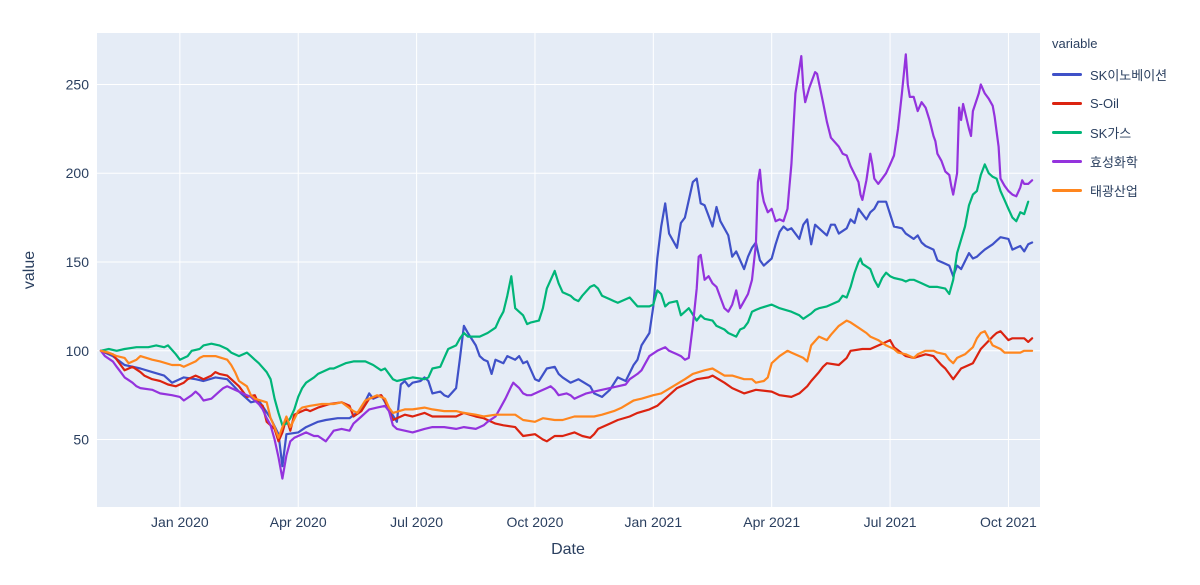 This screenshot has width=1200, height=585. What do you see at coordinates (78, 84) in the screenshot?
I see `y-tick-label: 250` at bounding box center [78, 84].